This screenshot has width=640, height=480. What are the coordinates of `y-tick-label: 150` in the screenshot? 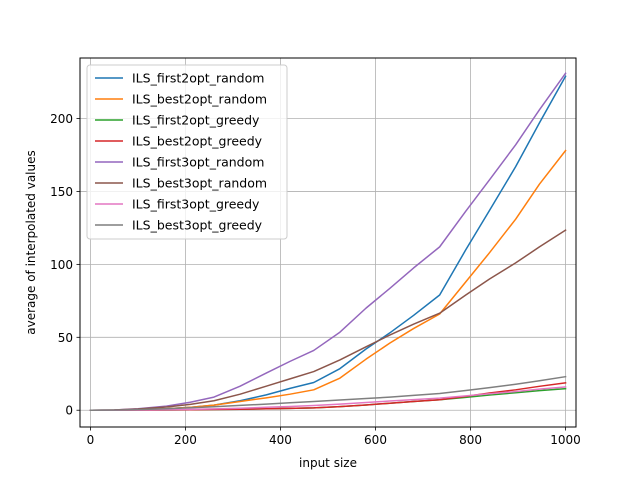 It's located at (61, 192).